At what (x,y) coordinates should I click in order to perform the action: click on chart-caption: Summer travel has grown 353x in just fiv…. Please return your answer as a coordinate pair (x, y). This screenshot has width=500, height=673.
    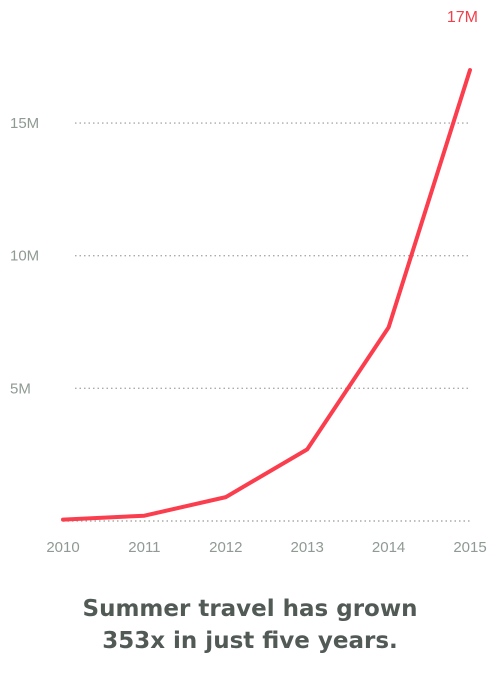
    Looking at the image, I should click on (250, 625).